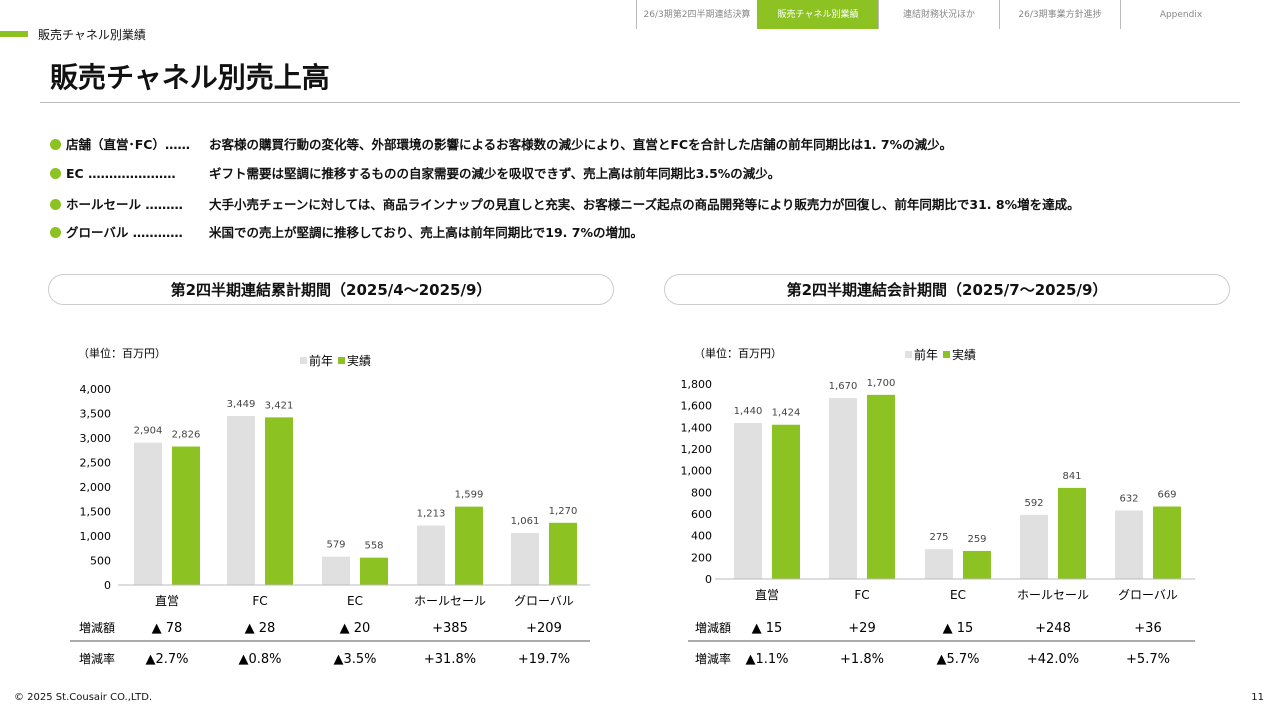 This screenshot has width=1280, height=720. Describe the element at coordinates (701, 557) in the screenshot. I see `y-tick-label: 200` at that location.